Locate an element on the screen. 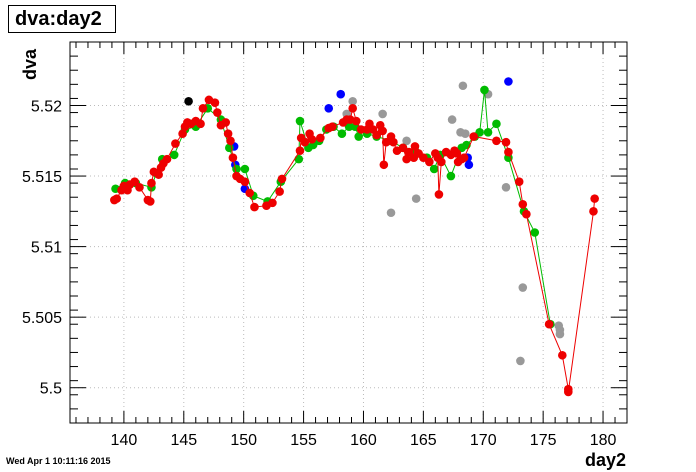 The image size is (696, 472). x-tick-label: 175 is located at coordinates (543, 440).